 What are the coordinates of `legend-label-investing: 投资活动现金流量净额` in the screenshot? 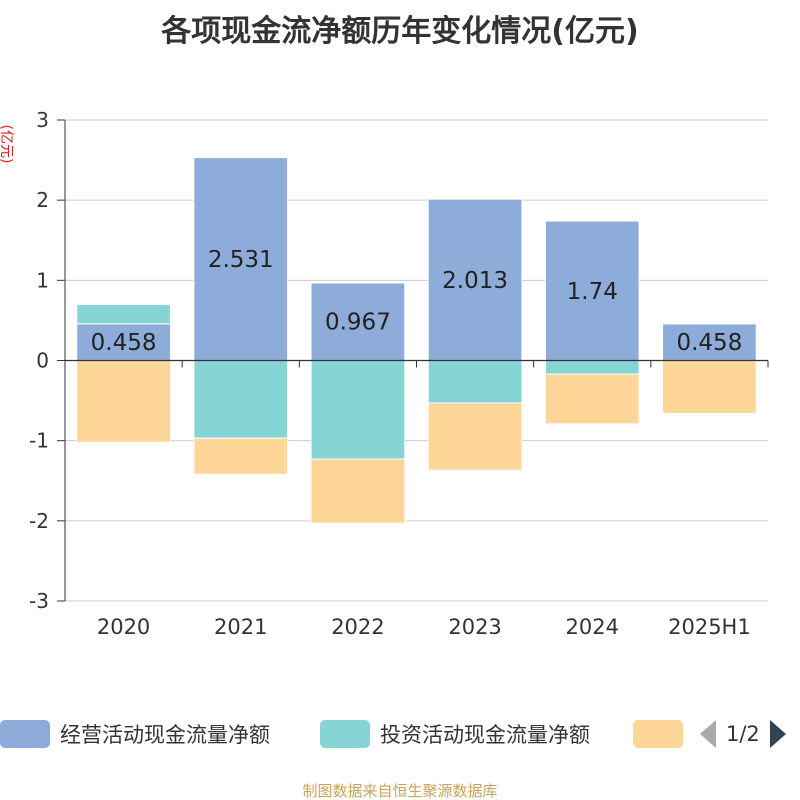 It's located at (485, 735).